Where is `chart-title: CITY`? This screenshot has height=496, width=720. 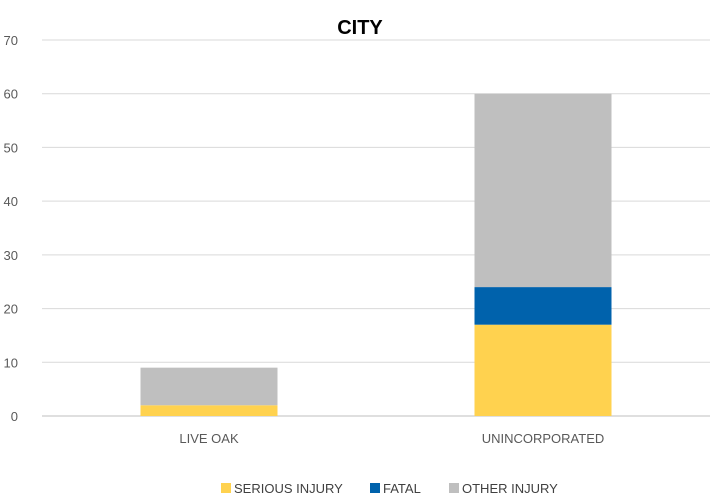
chart-title: CITY is located at coordinates (360, 28).